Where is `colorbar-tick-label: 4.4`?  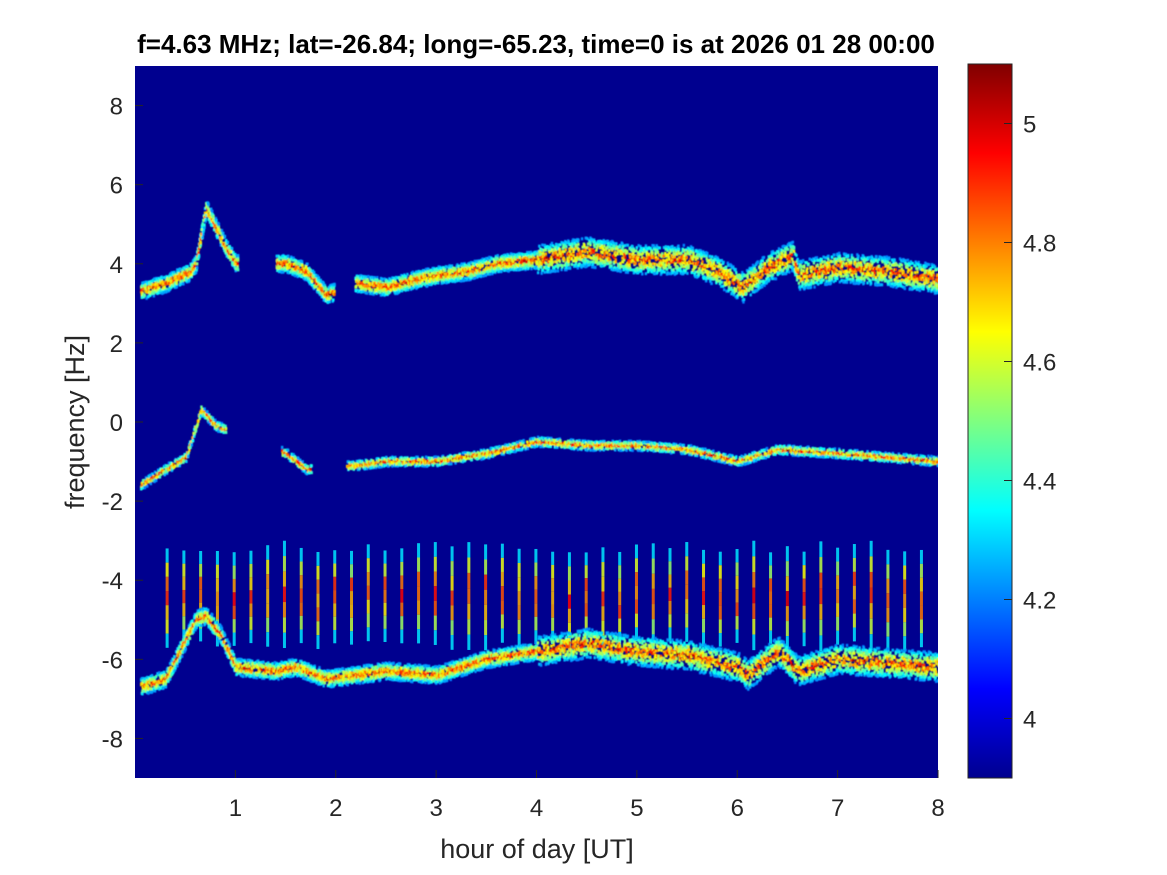 colorbar-tick-label: 4.4 is located at coordinates (1039, 482).